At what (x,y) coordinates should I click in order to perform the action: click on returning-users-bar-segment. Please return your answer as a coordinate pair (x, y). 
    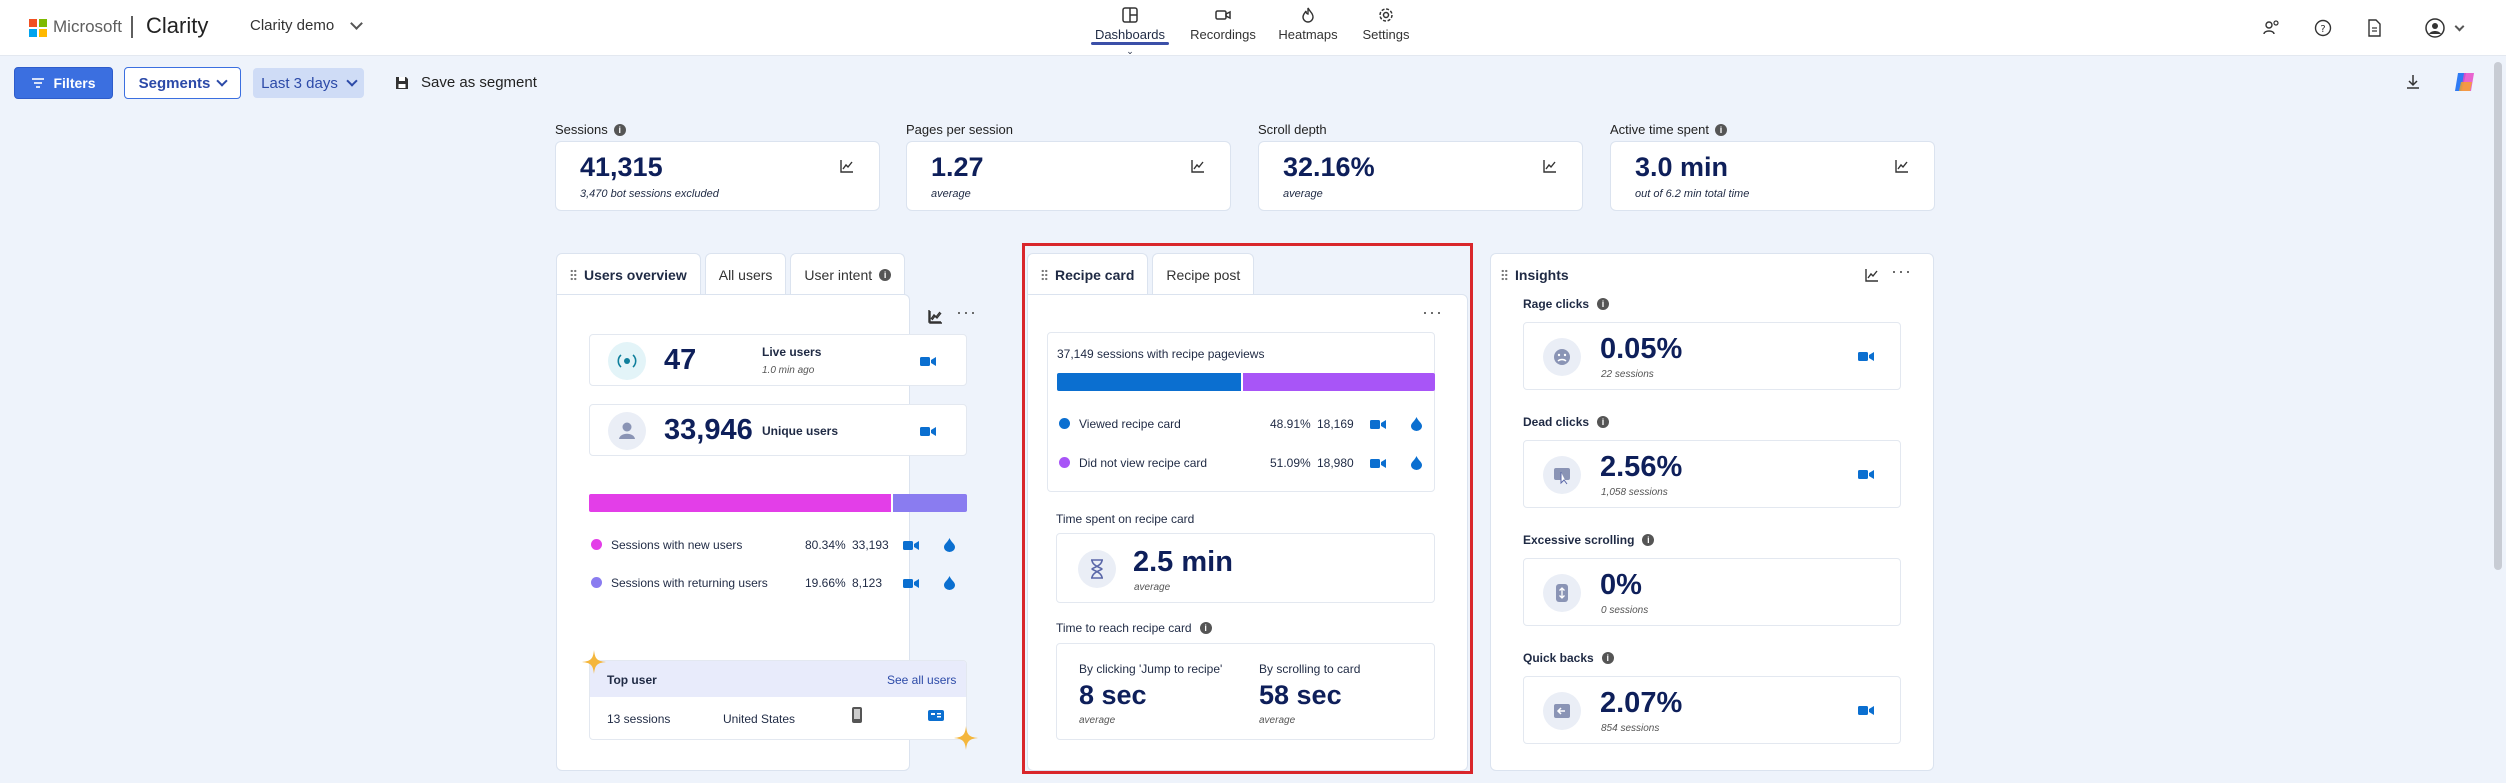
    Looking at the image, I should click on (930, 503).